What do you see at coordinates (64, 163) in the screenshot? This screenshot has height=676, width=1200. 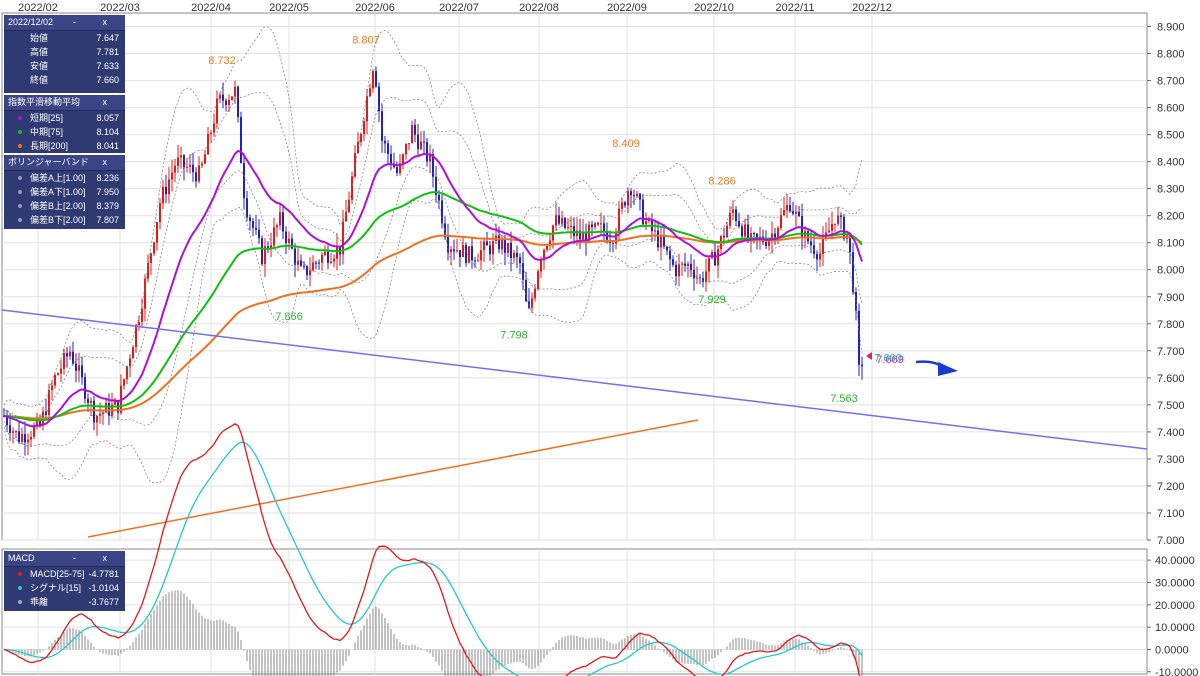 I see `bollinger-panel-header: ボリンジャーバンド - x` at bounding box center [64, 163].